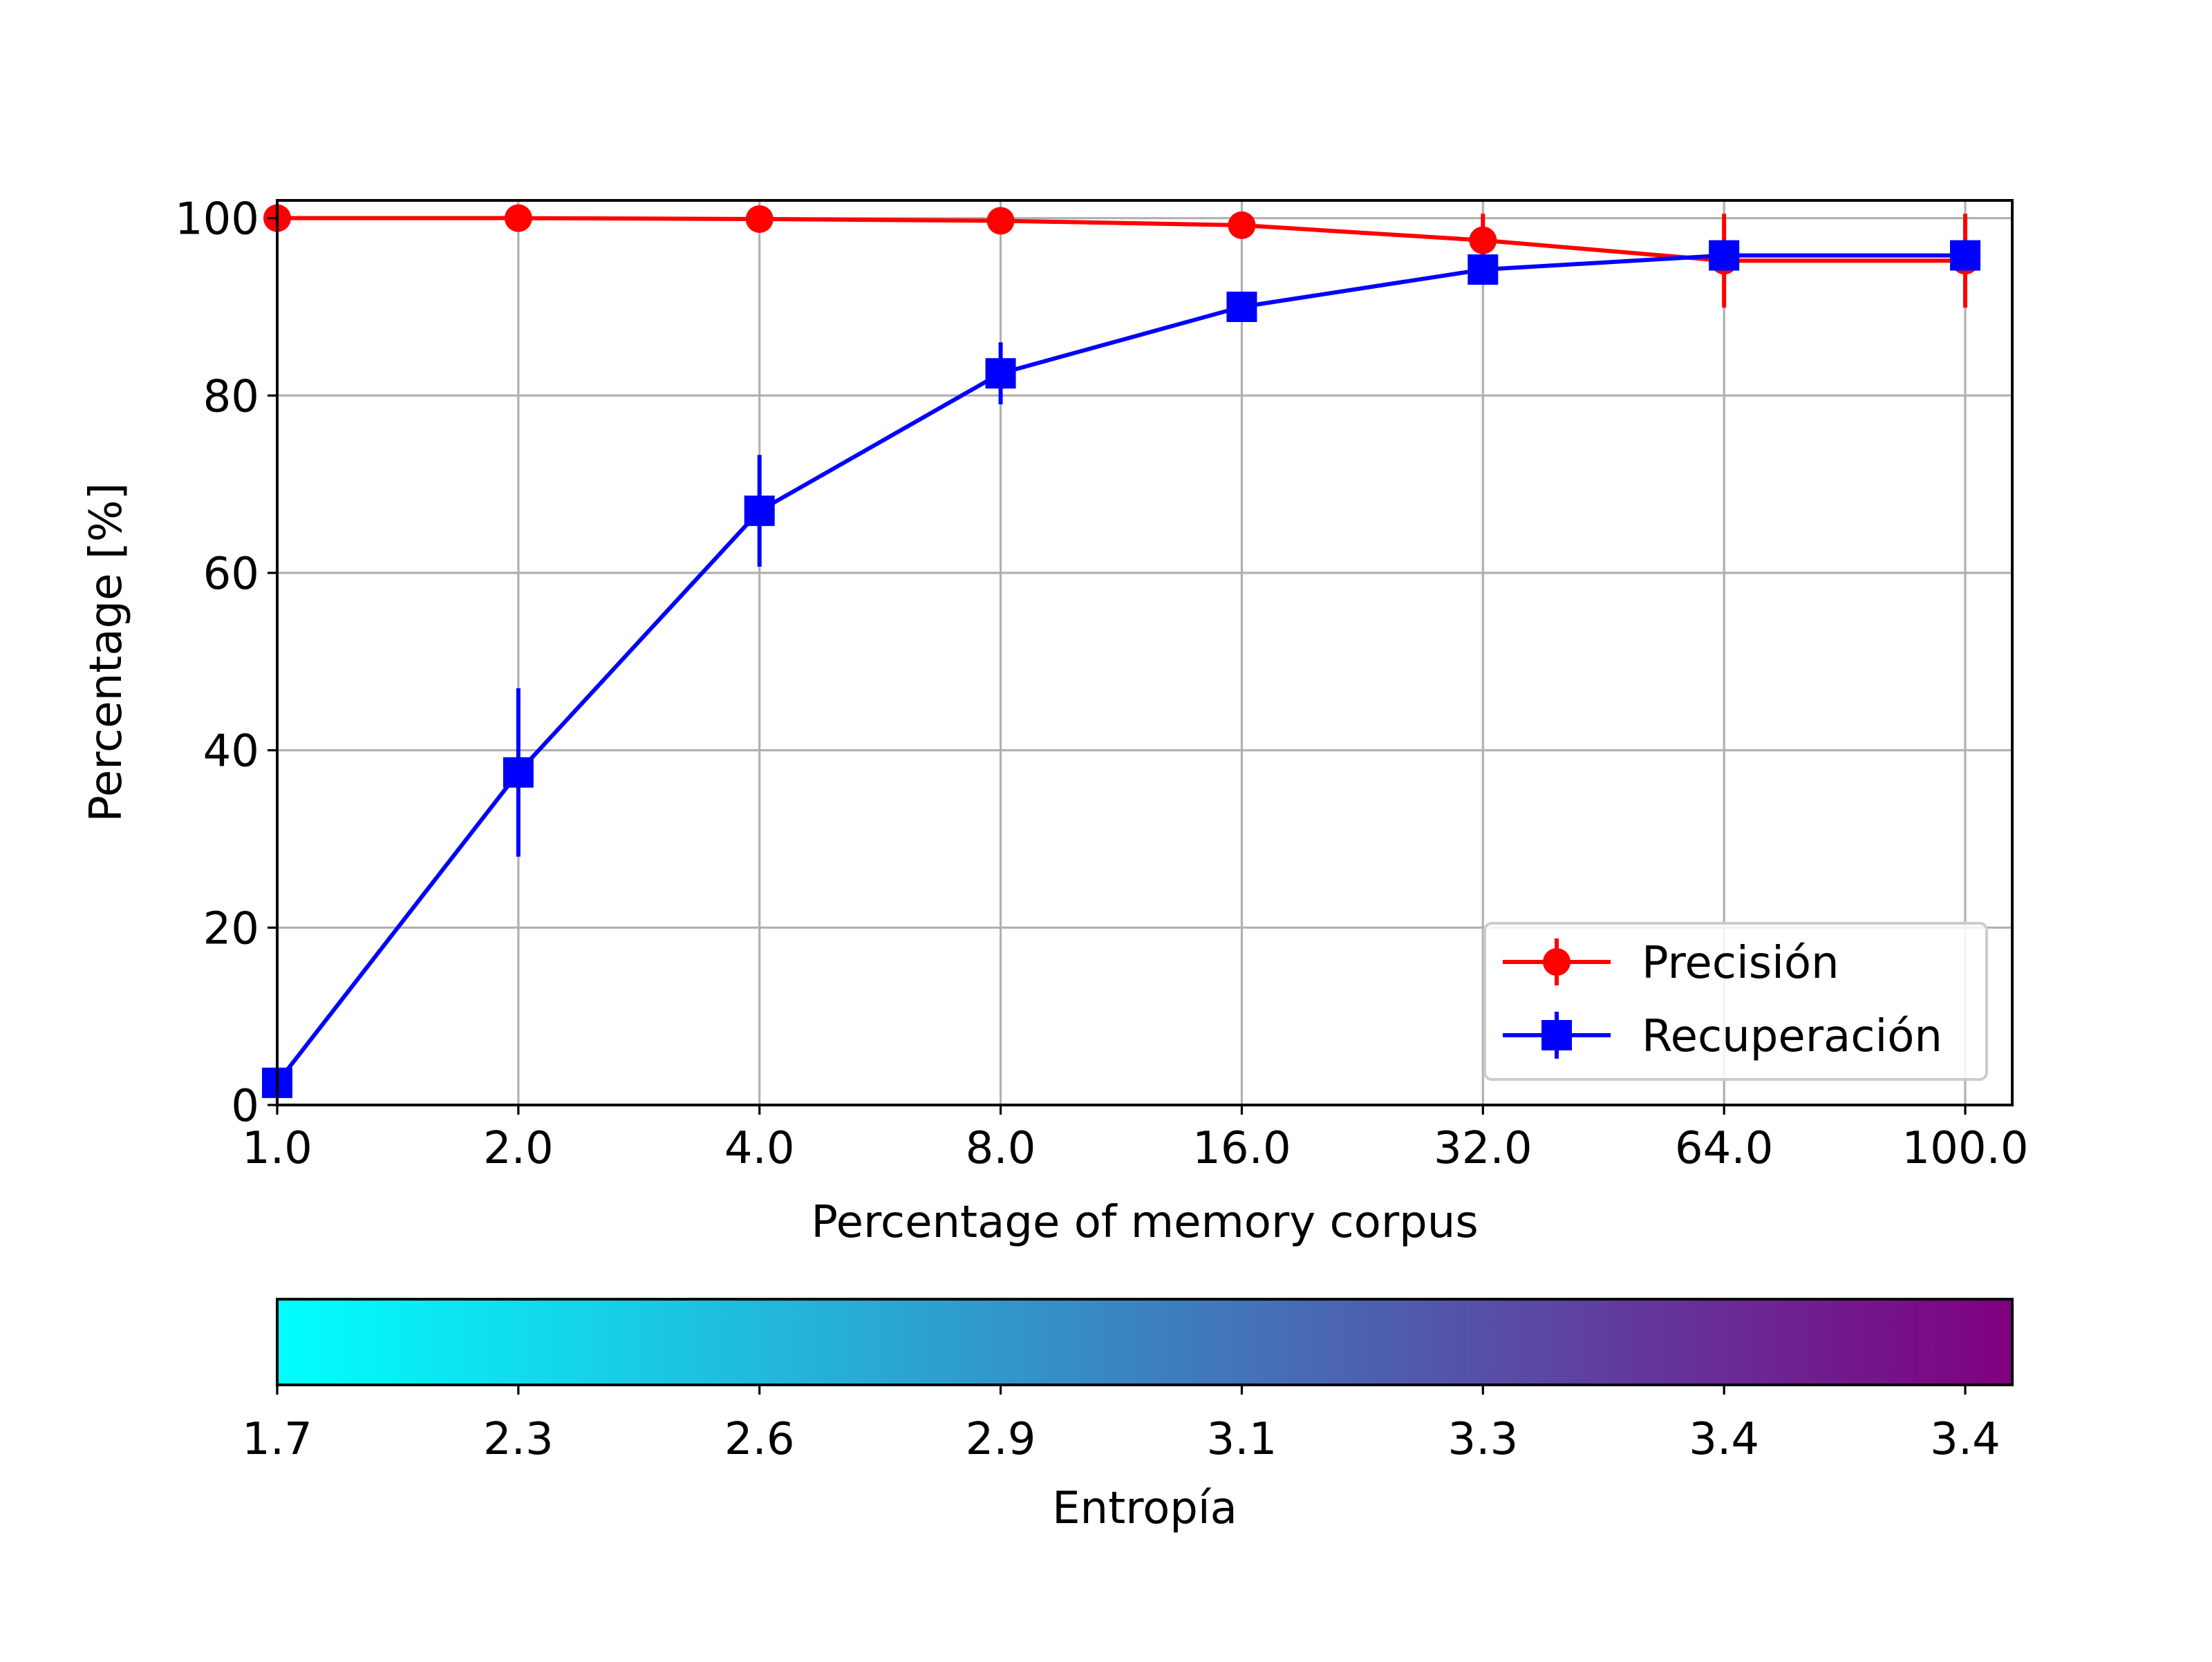 This screenshot has width=2212, height=1662. I want to click on colorbar: 1.7 2.3 2.6 2.9 3.1 3.3 3.4 3.4 Entropía, so click(1128, 1416).